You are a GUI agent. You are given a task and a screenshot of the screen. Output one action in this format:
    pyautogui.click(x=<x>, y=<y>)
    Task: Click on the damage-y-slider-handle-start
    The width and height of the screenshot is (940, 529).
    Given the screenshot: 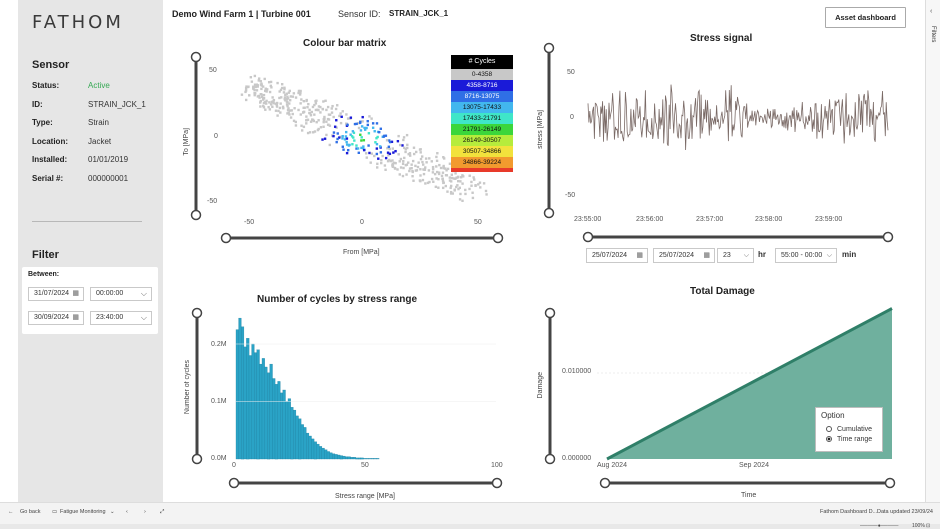 What is the action you would take?
    pyautogui.click(x=550, y=313)
    